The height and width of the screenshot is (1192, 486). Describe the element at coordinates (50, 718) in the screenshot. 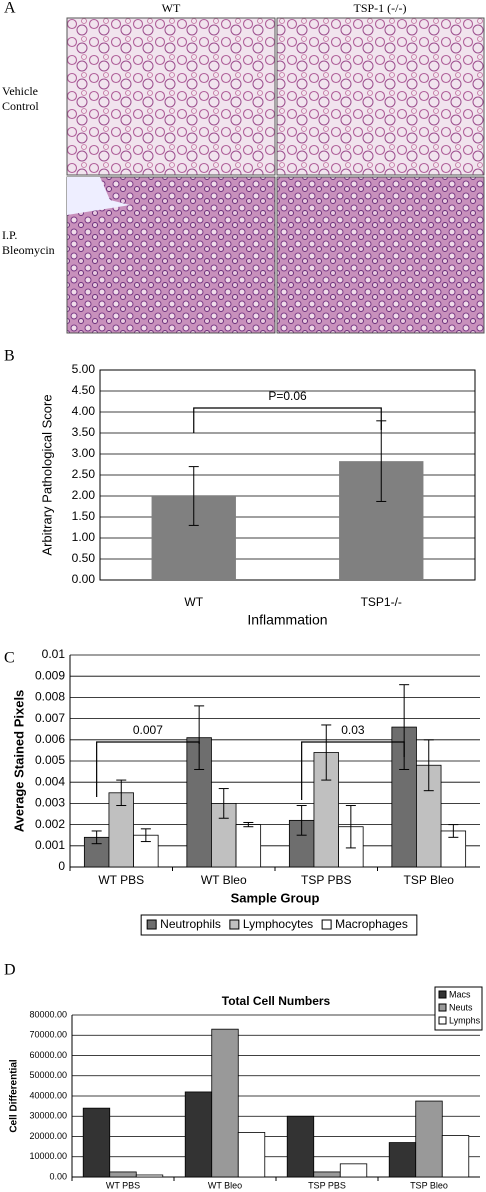

I see `y-tick-label: 0.007` at that location.